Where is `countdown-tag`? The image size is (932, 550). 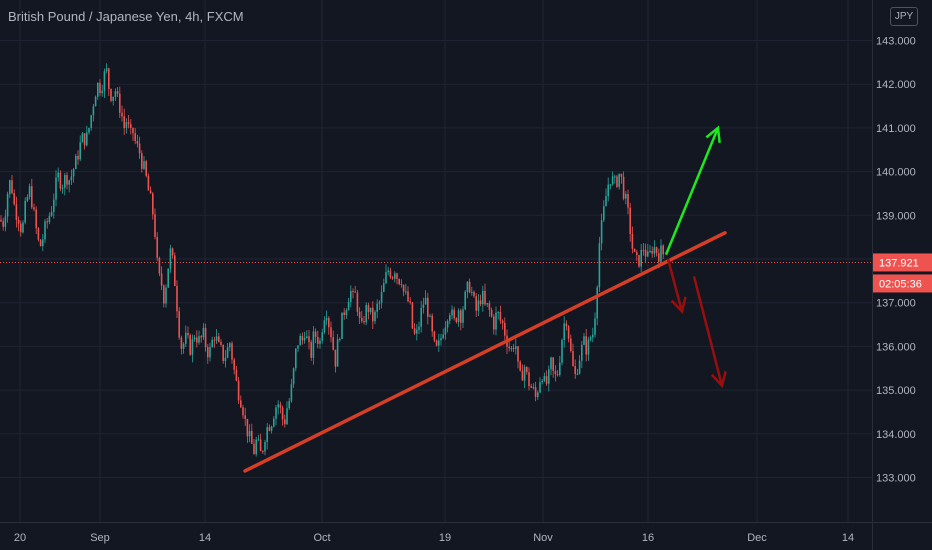 countdown-tag is located at coordinates (902, 283).